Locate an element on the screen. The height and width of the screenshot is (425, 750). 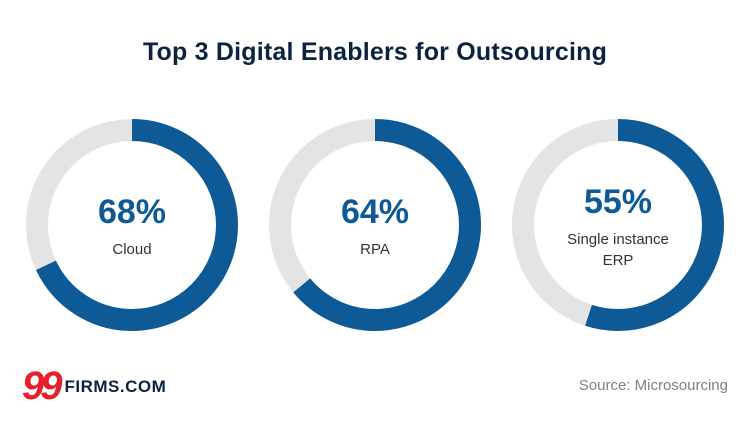
donut-slice-cloud is located at coordinates (132, 225).